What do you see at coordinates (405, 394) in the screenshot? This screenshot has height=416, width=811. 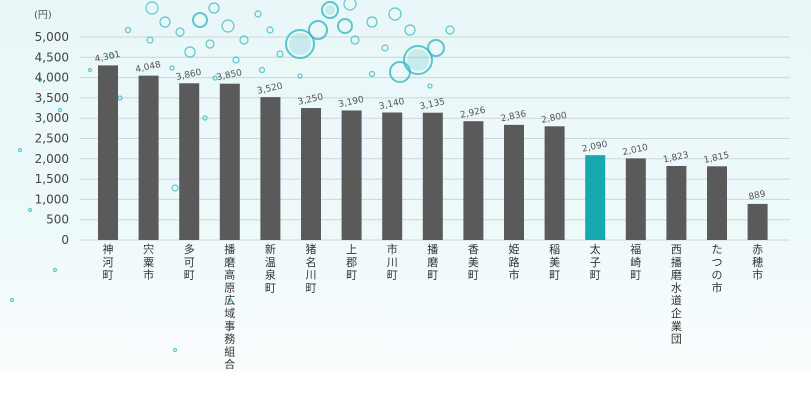 I see `bottom-white-band` at bounding box center [405, 394].